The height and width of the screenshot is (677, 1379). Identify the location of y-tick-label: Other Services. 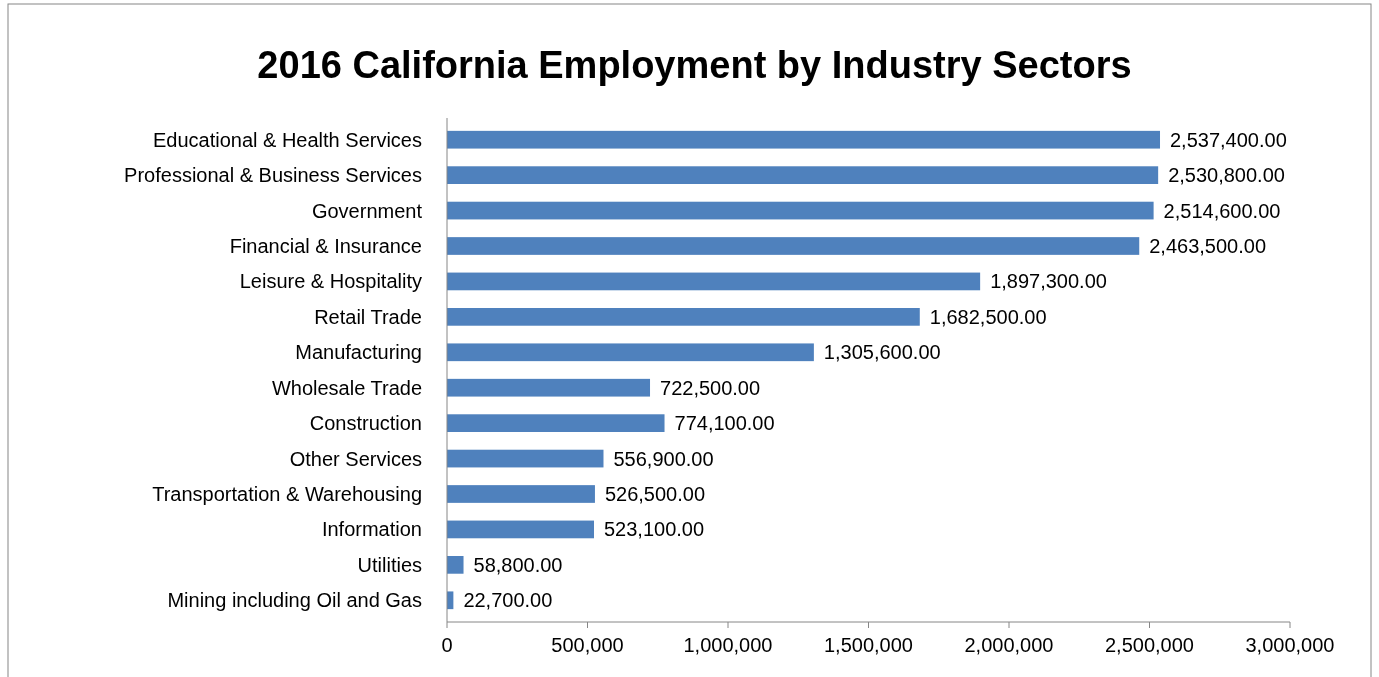
(355, 458).